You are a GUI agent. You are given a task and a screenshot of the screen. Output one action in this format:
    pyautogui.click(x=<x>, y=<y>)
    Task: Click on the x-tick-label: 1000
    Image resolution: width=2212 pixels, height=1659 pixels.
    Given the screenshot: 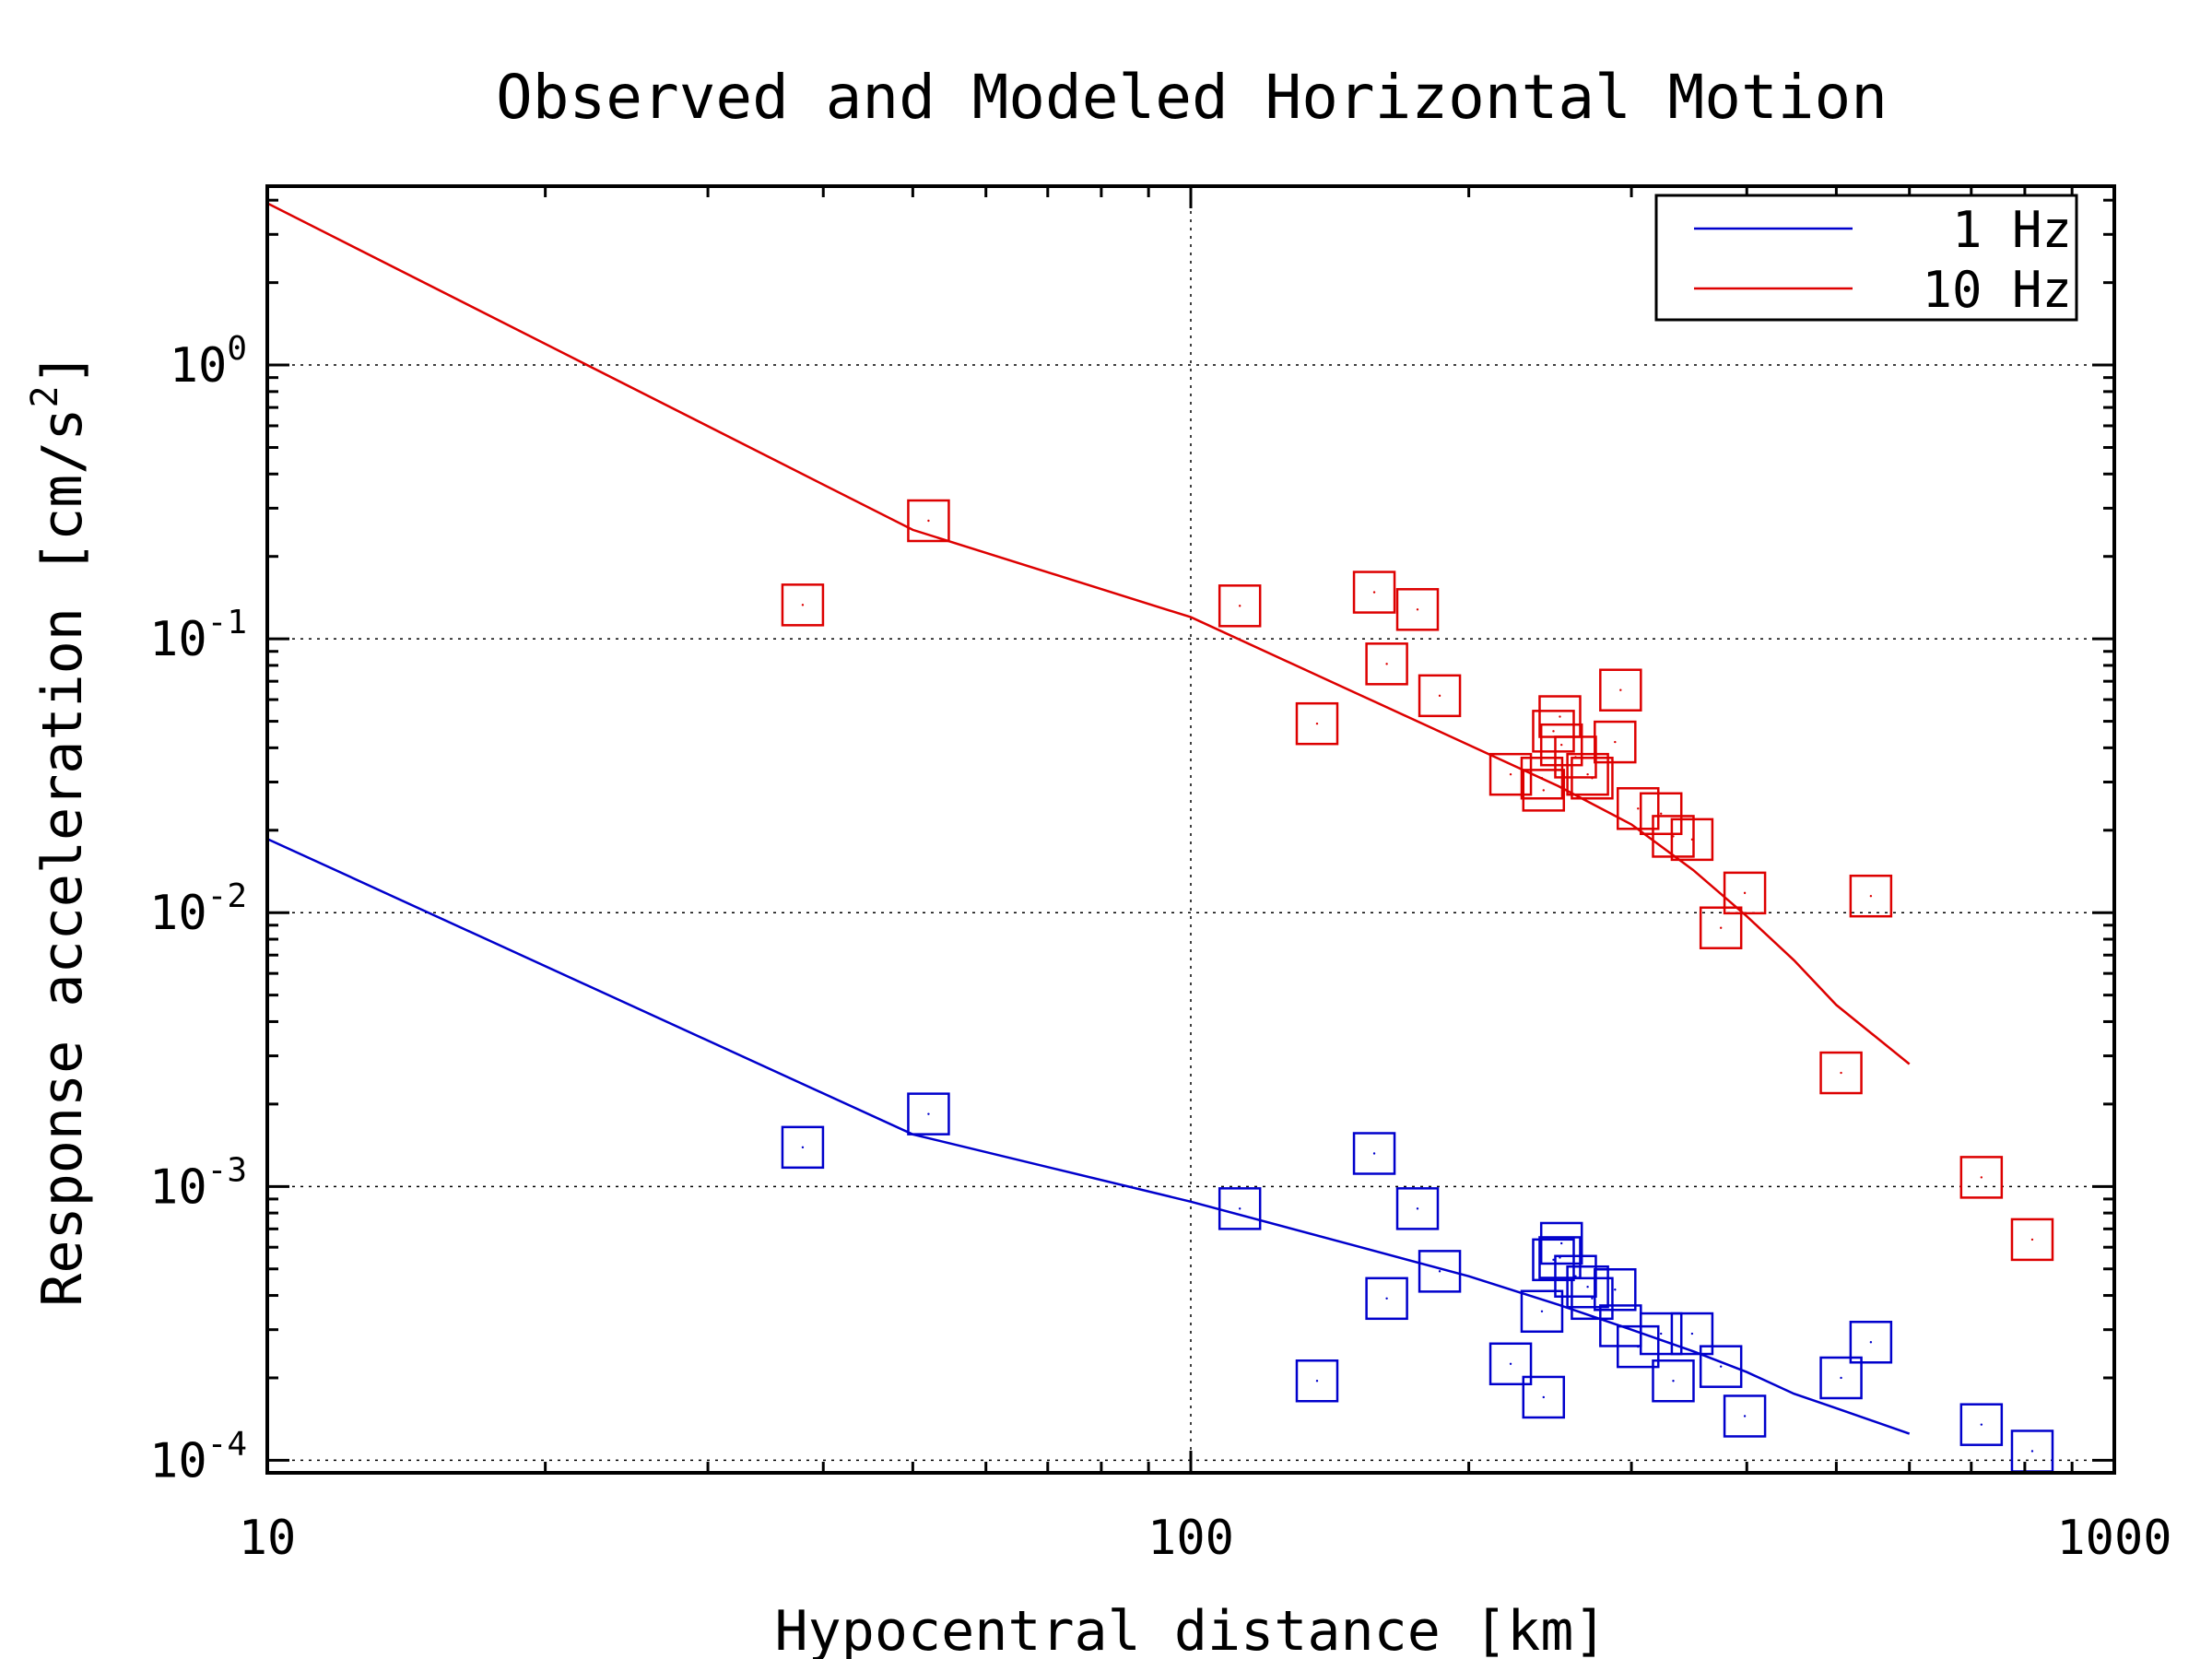 What is the action you would take?
    pyautogui.click(x=2113, y=1538)
    